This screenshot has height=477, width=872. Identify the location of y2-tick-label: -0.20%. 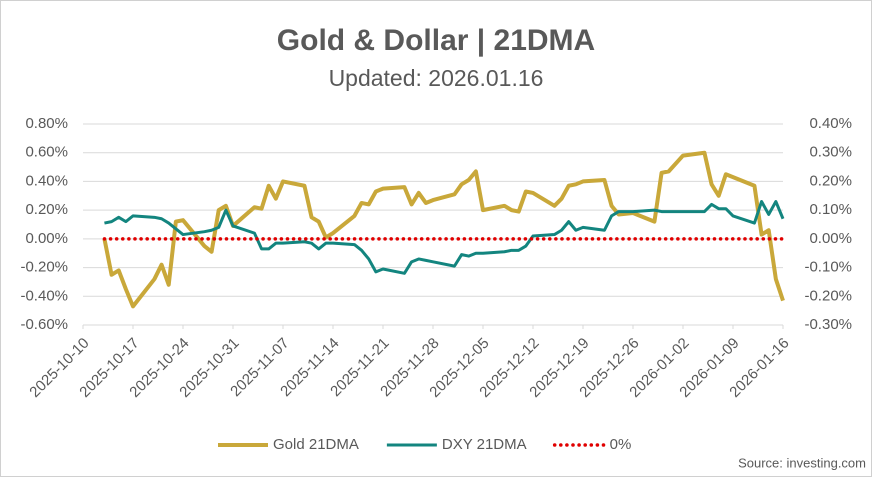
(828, 295).